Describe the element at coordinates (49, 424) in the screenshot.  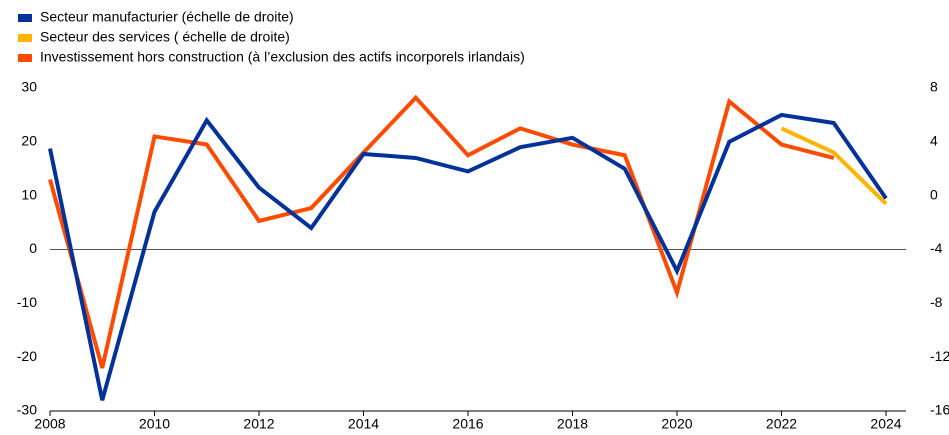
I see `x-tick-label: 2008` at that location.